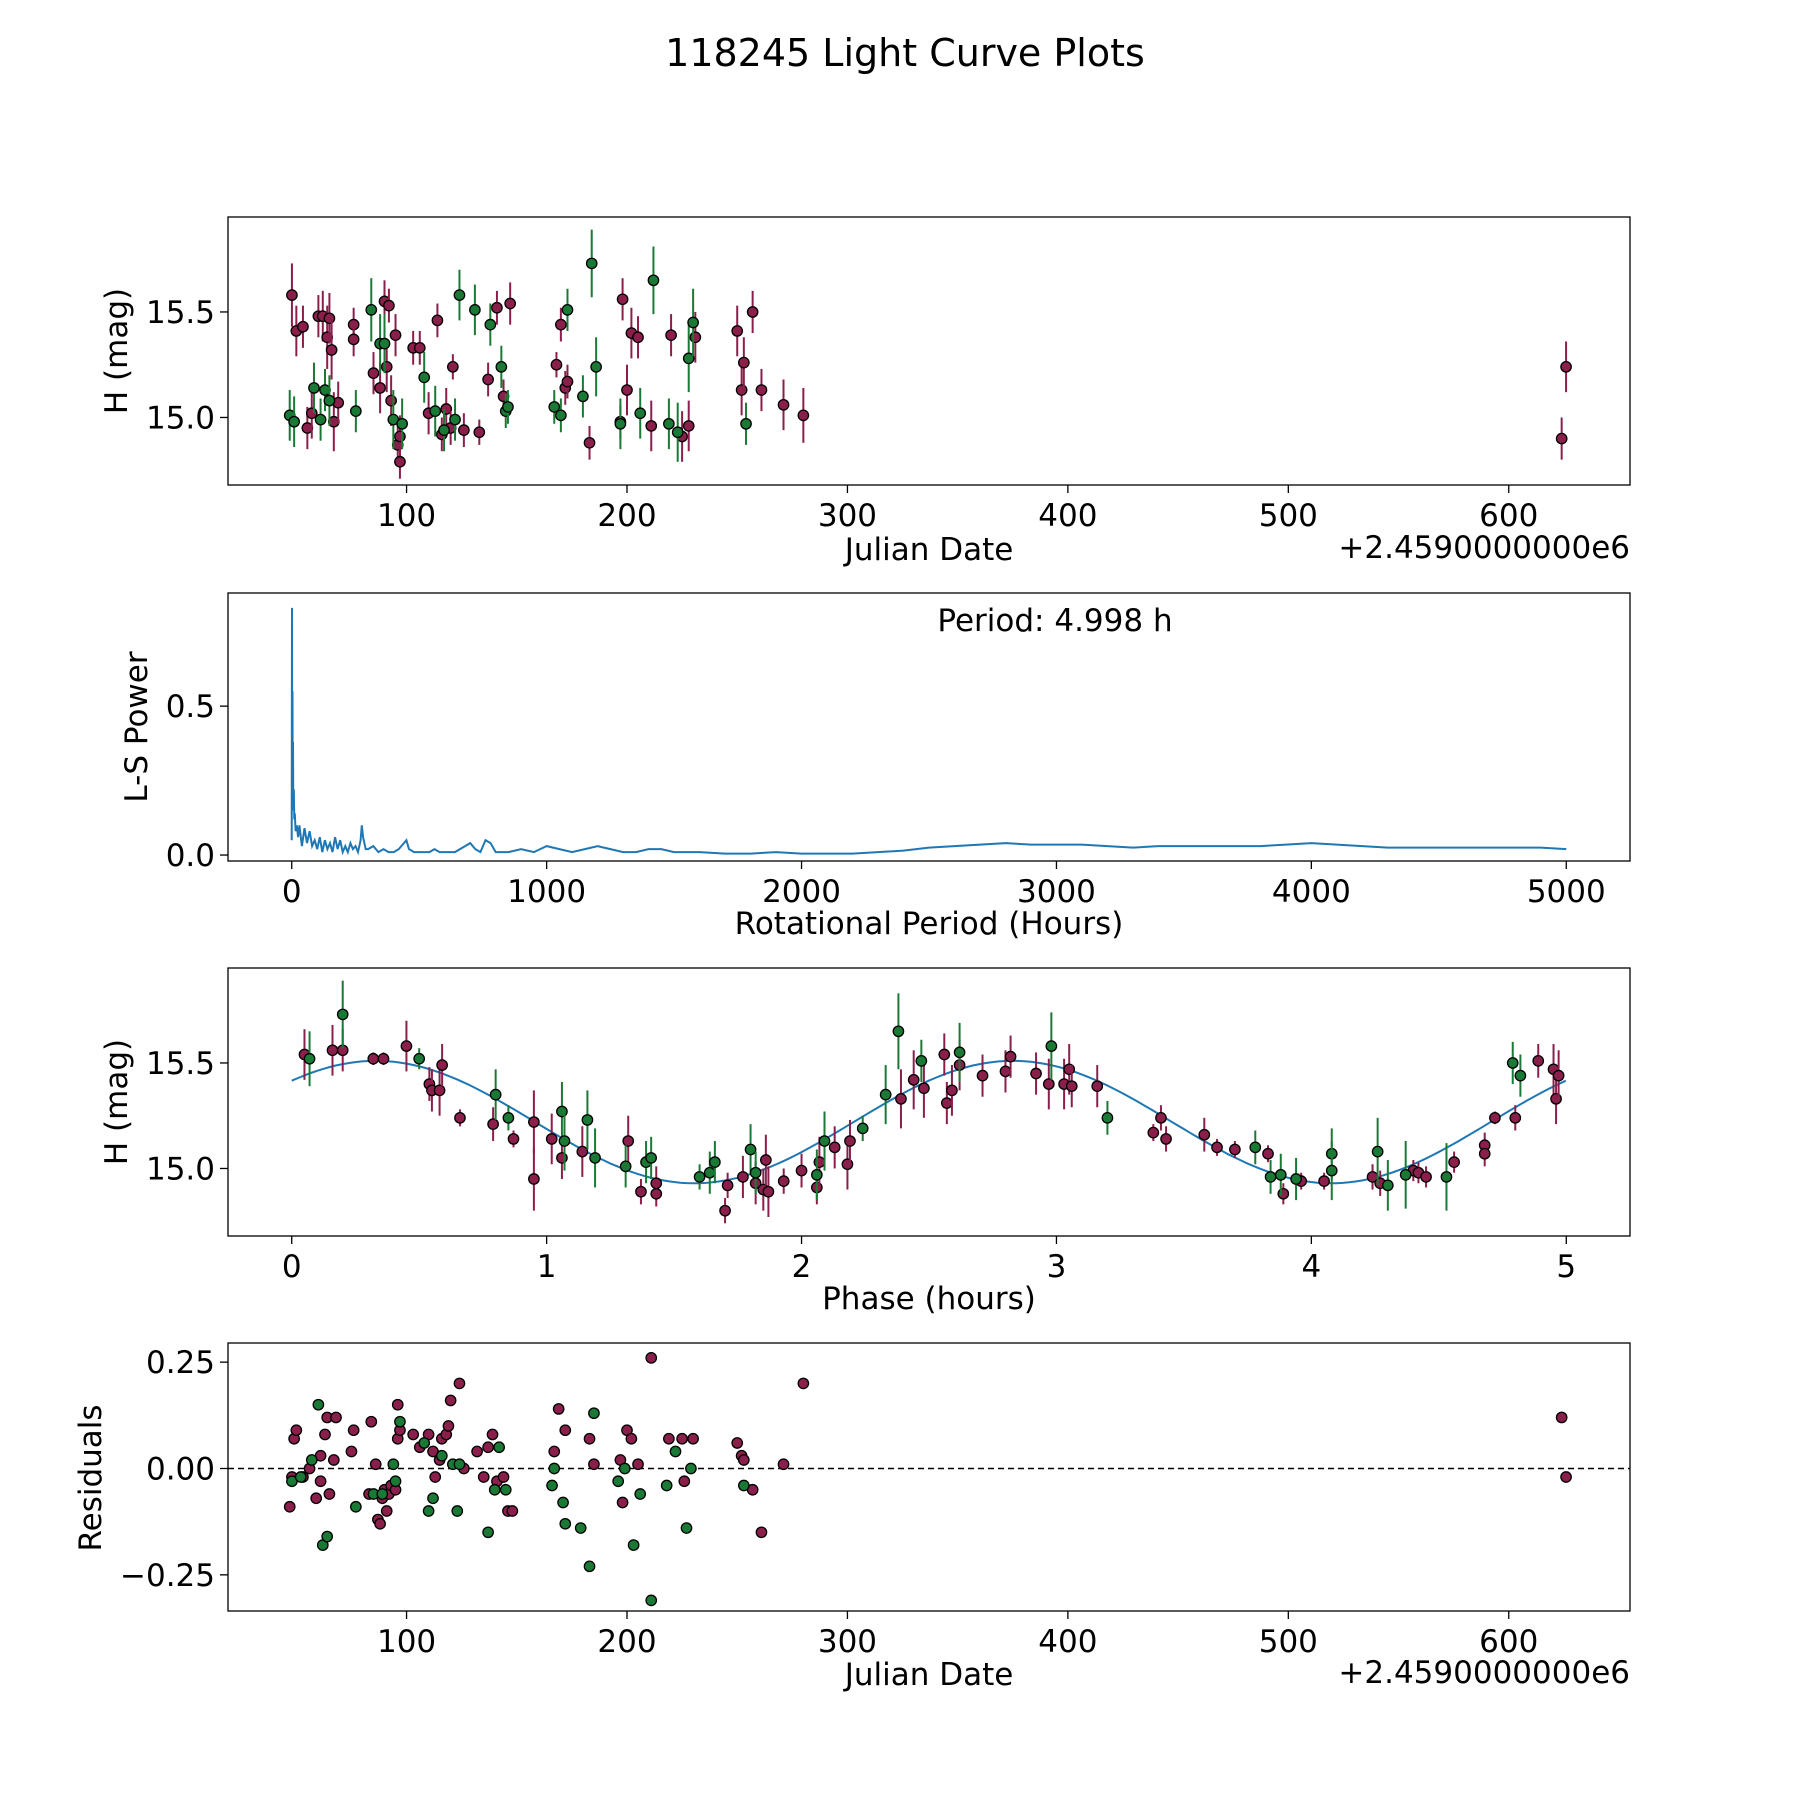 The image size is (1800, 1800). What do you see at coordinates (1288, 516) in the screenshot?
I see `lightcurve-xtick-label: 500` at bounding box center [1288, 516].